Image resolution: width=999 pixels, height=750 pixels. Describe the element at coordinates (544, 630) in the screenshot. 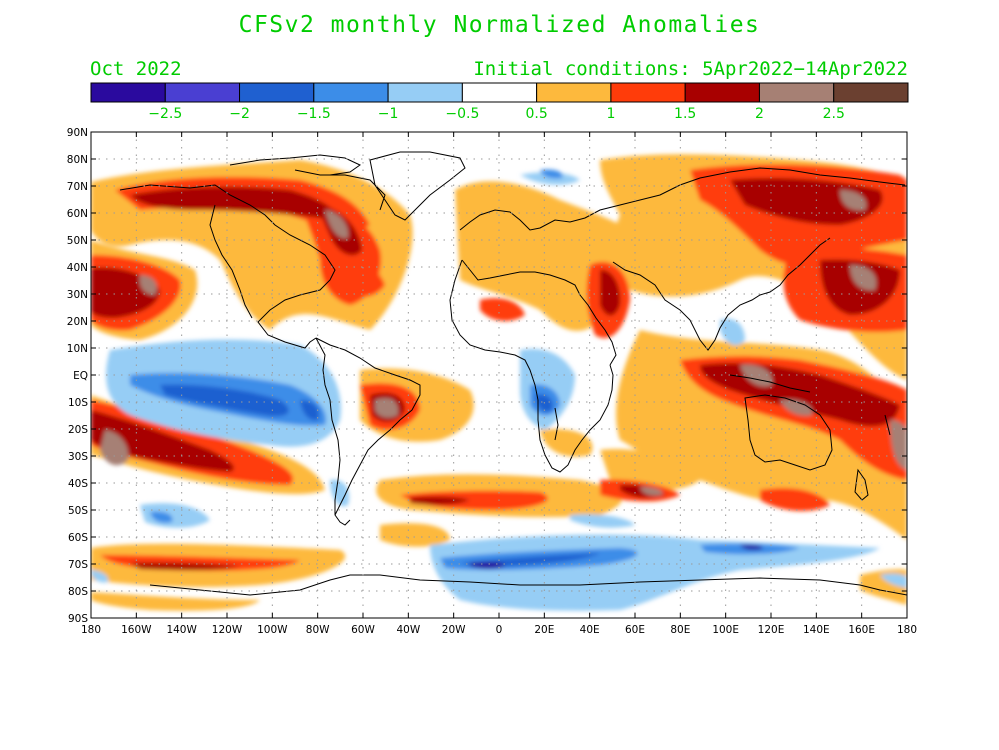

I see `lon-tick-label: 20E` at that location.